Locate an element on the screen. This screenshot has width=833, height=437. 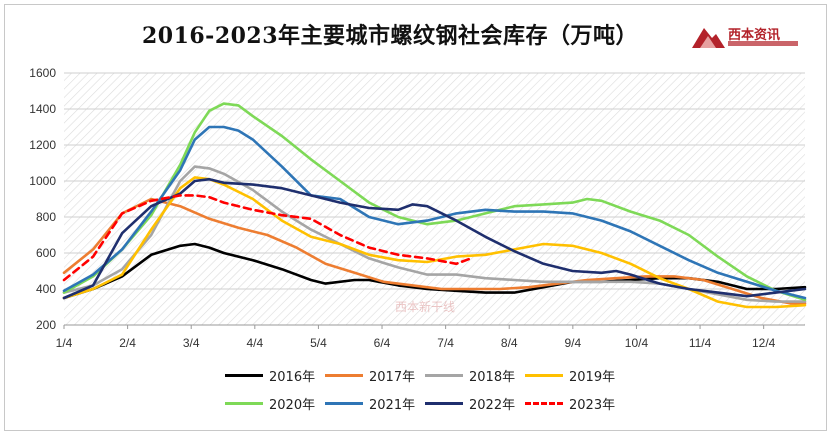
y-tick-label: 1000 is located at coordinates (42, 181).